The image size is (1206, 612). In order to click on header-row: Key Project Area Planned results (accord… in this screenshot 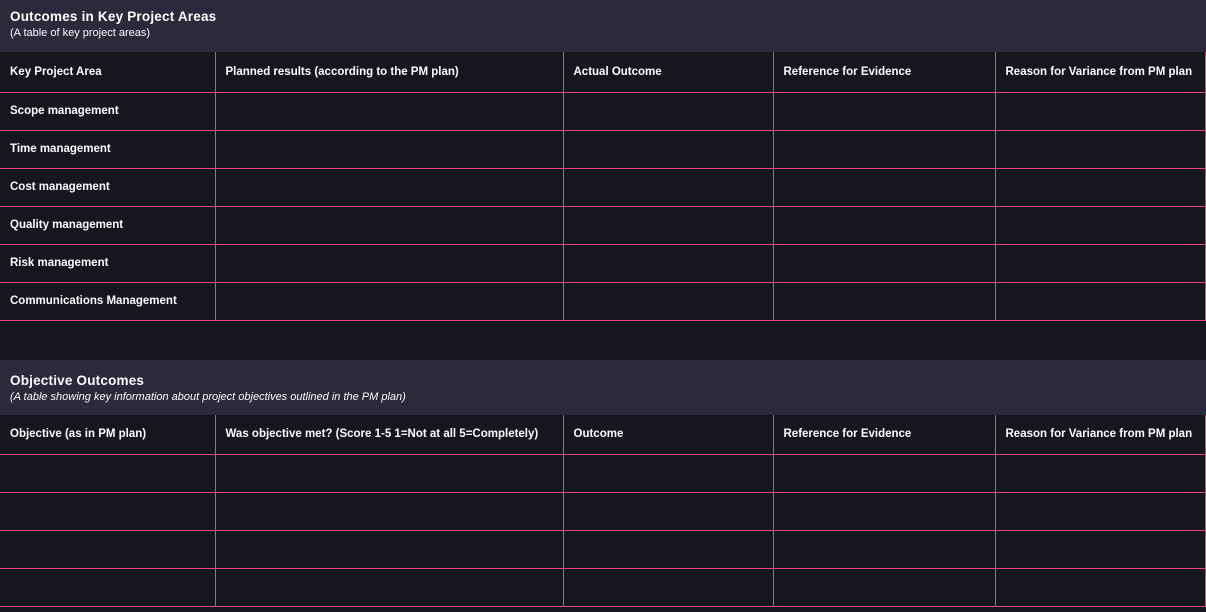, I will do `click(603, 72)`.